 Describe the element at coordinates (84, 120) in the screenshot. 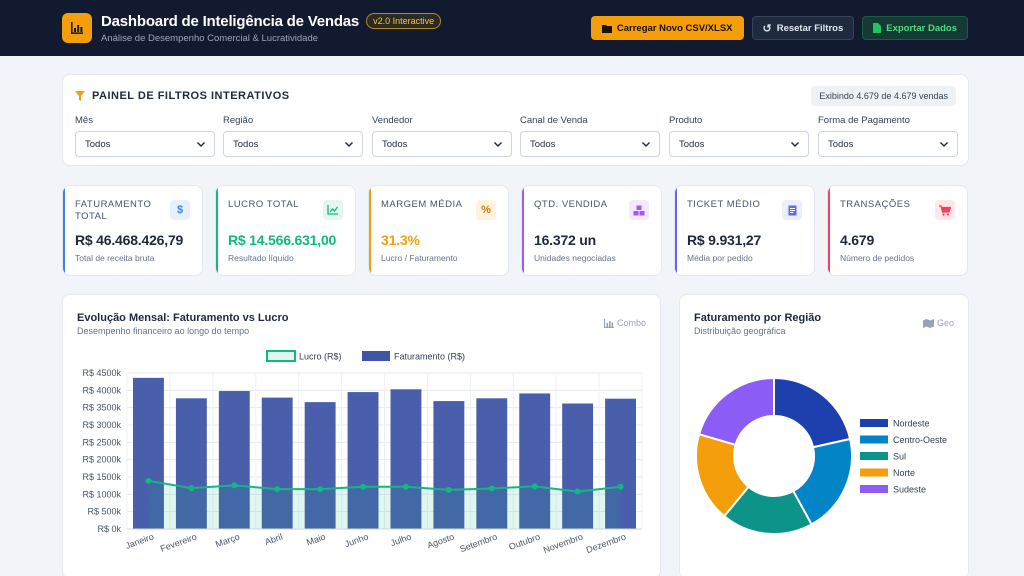

I see `filter-month-label: Mês` at that location.